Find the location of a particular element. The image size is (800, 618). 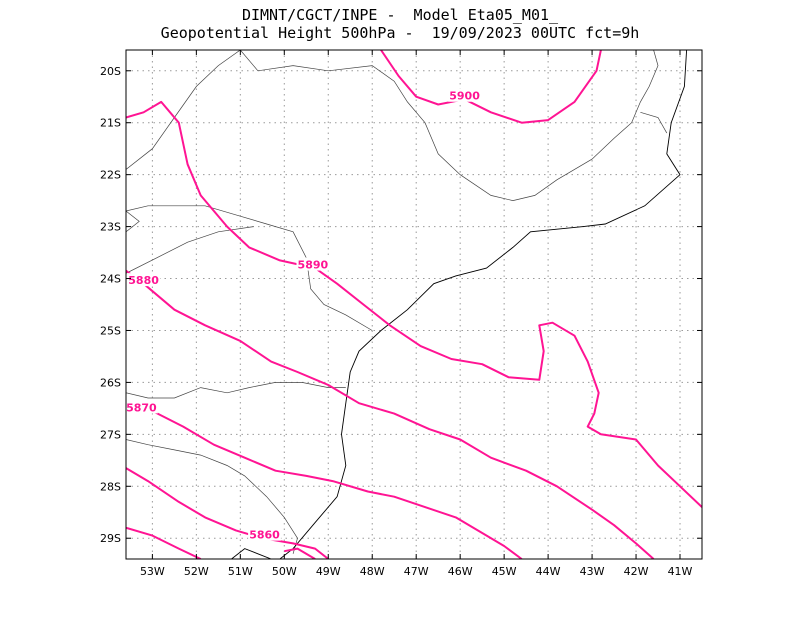

lon-tick-label: 43W is located at coordinates (592, 571).